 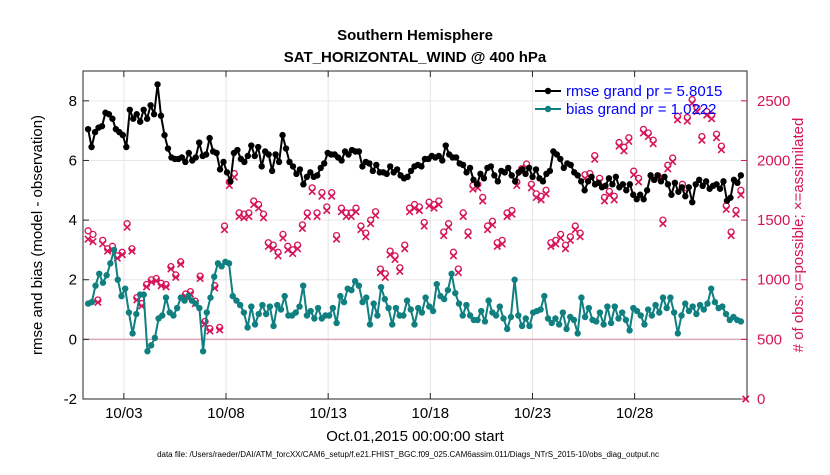 I want to click on y-tick-label: -2, so click(x=70, y=399).